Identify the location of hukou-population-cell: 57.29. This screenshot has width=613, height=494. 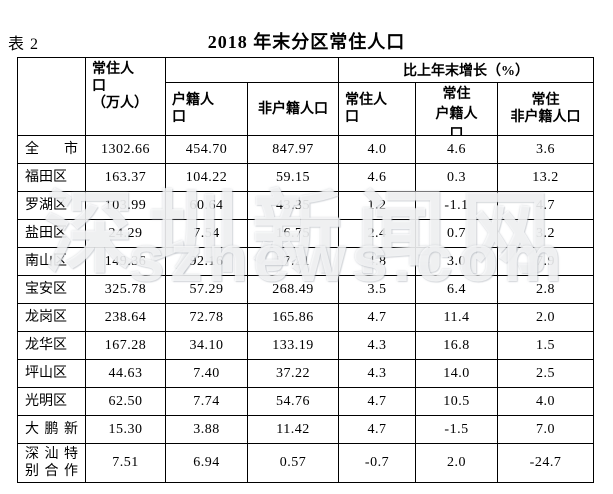
(206, 289).